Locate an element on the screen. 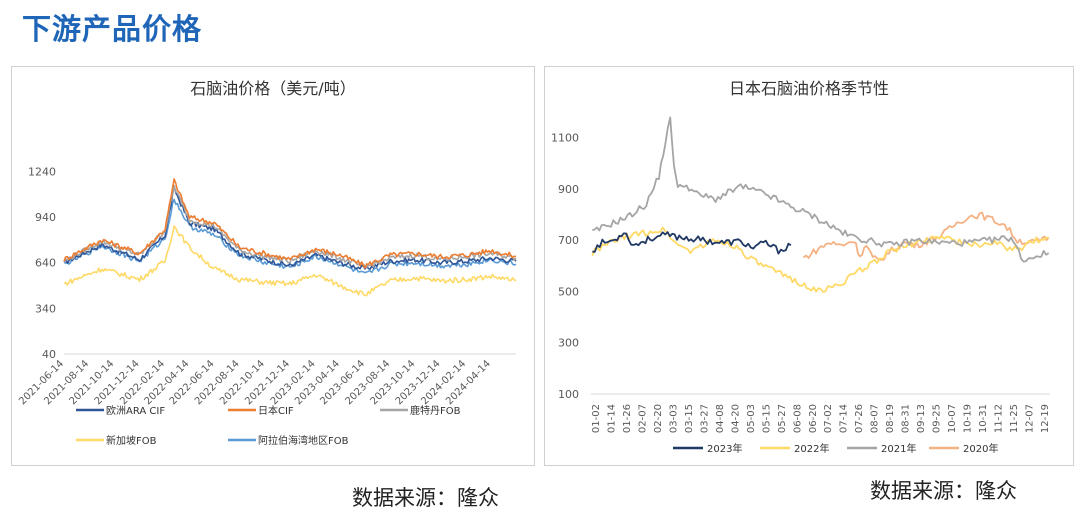  x-tick-label: 02-07 is located at coordinates (642, 418).